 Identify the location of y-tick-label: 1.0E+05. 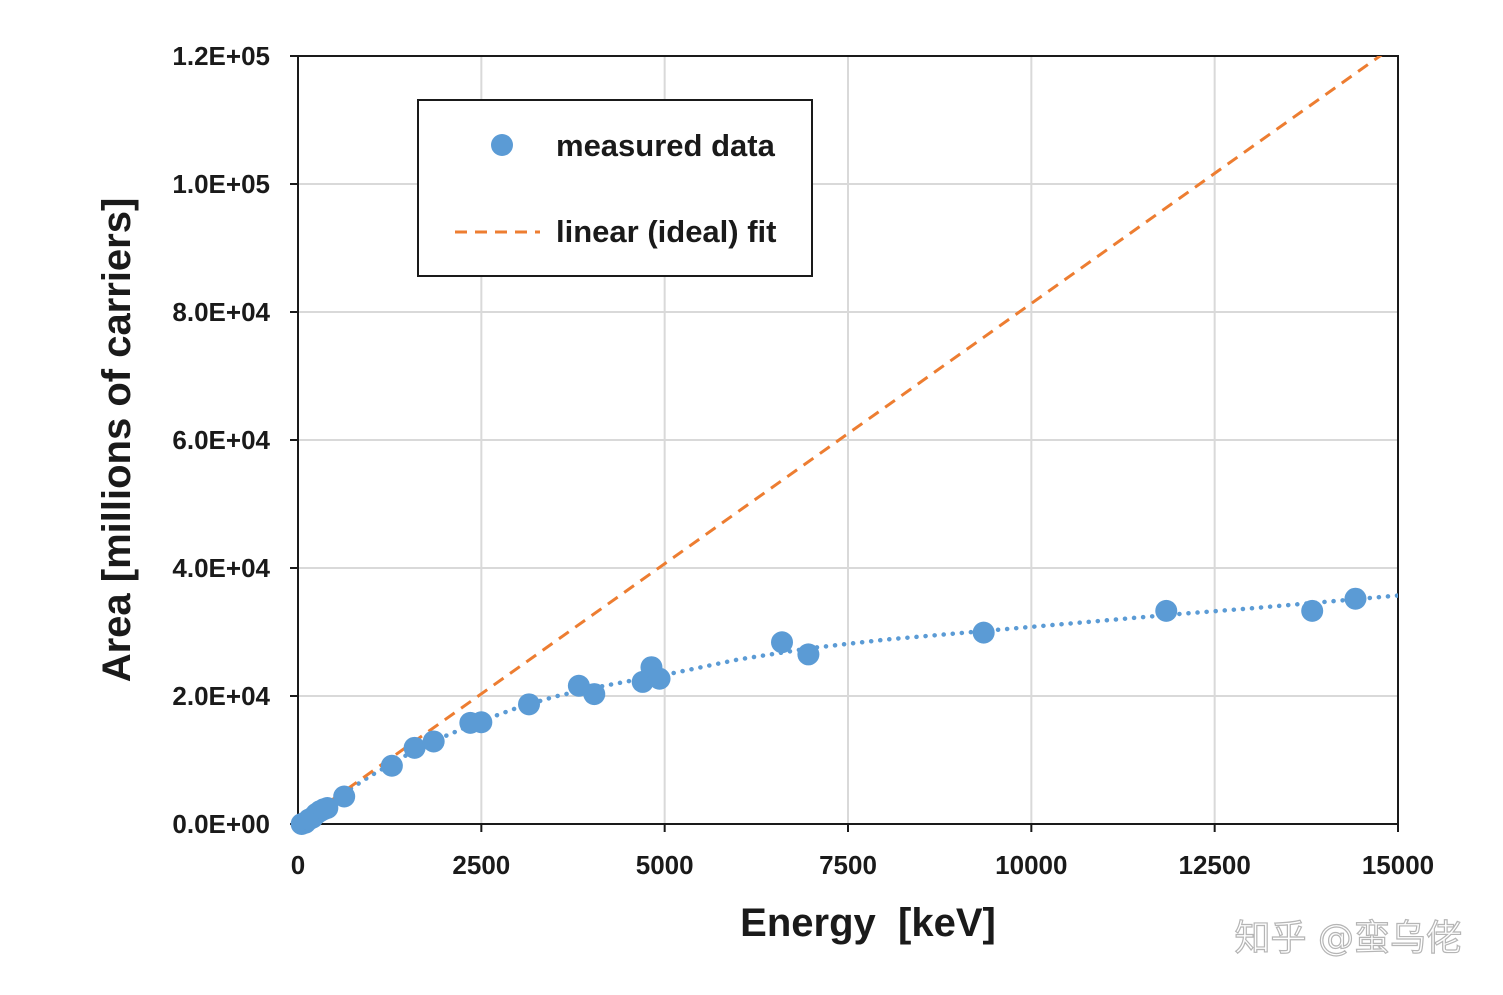
(221, 184).